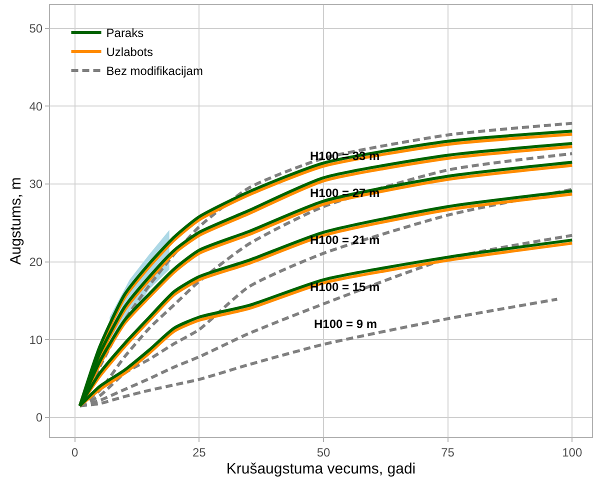  What do you see at coordinates (345, 287) in the screenshot?
I see `annotation: H100 = 15 m` at bounding box center [345, 287].